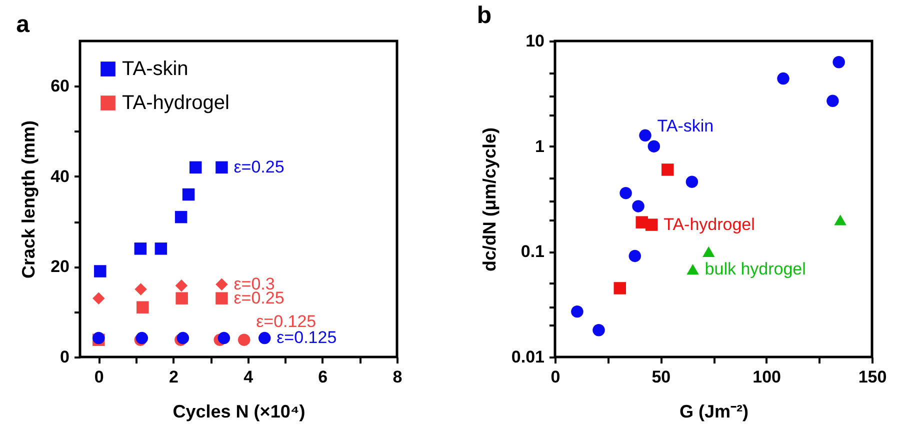 This screenshot has width=909, height=445. I want to click on y-tick-label: 0.1, so click(532, 252).